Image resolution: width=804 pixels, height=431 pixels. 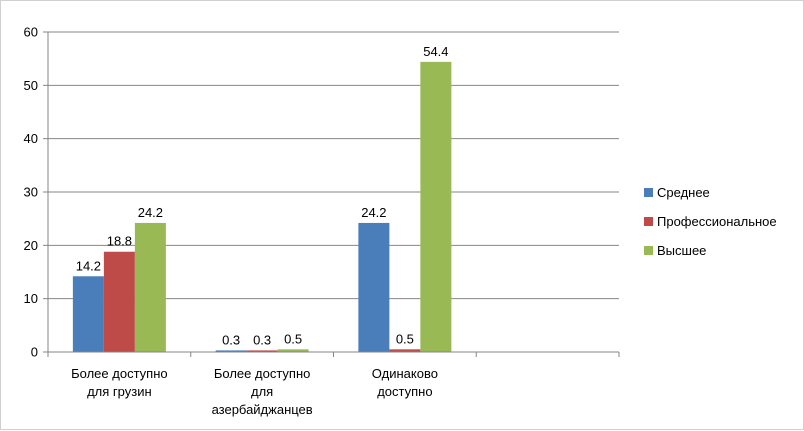 What do you see at coordinates (88, 265) in the screenshot?
I see `data-label: 14.2` at bounding box center [88, 265].